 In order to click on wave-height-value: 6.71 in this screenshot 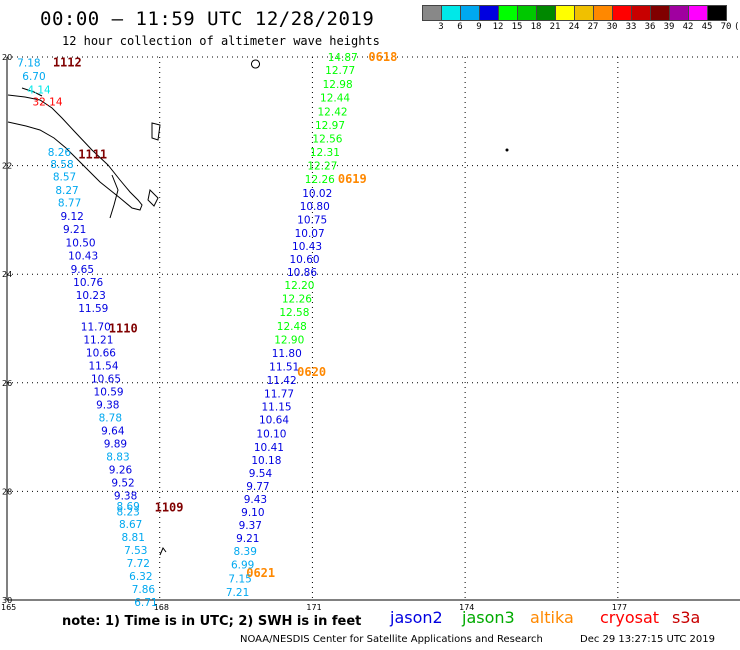, I will do `click(145, 603)`.